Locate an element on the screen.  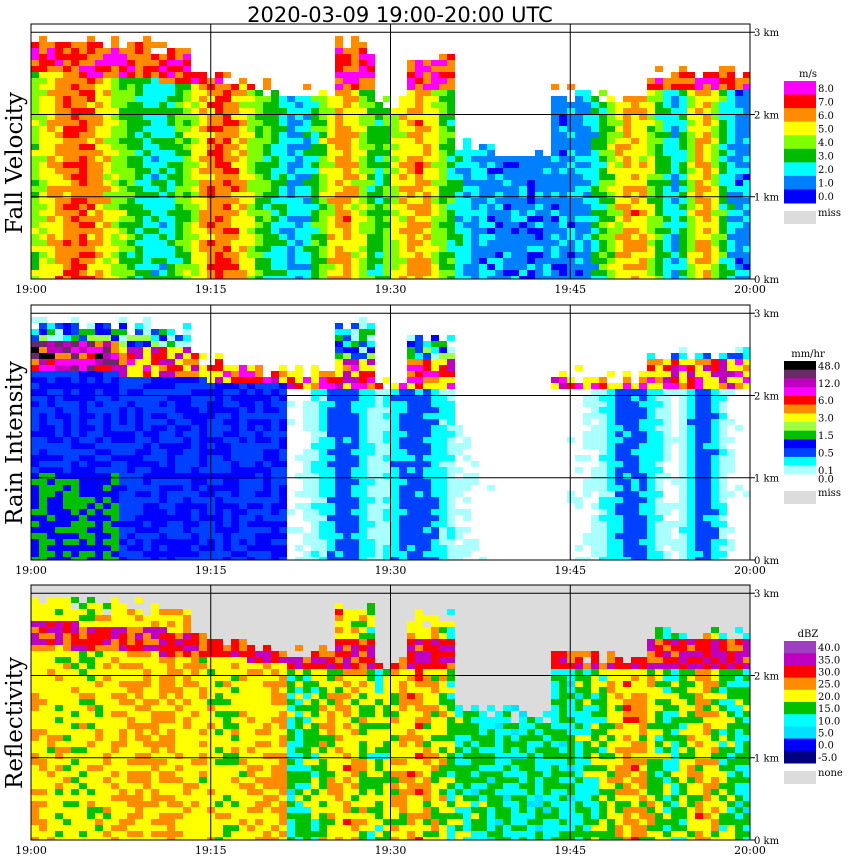
y-tick-label: 1 km is located at coordinates (767, 198).